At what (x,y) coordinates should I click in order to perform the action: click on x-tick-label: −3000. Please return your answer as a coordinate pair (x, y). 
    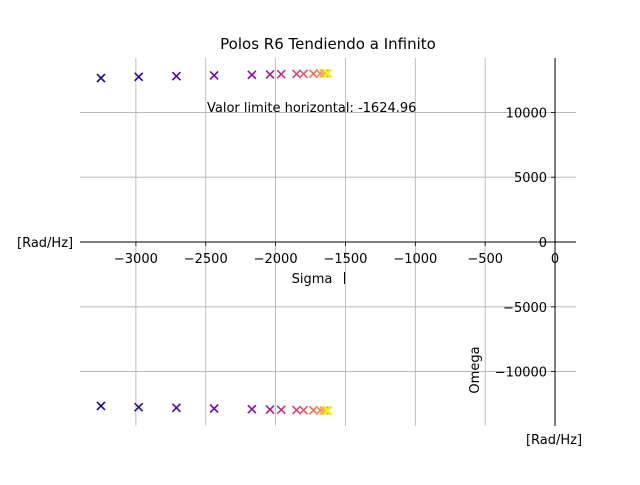
    Looking at the image, I should click on (136, 259).